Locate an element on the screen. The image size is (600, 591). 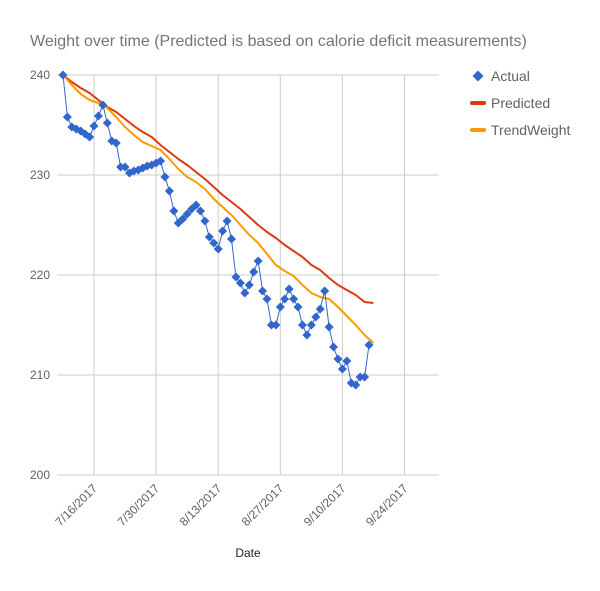
legend-item-trendweight: TrendWeight is located at coordinates (520, 130).